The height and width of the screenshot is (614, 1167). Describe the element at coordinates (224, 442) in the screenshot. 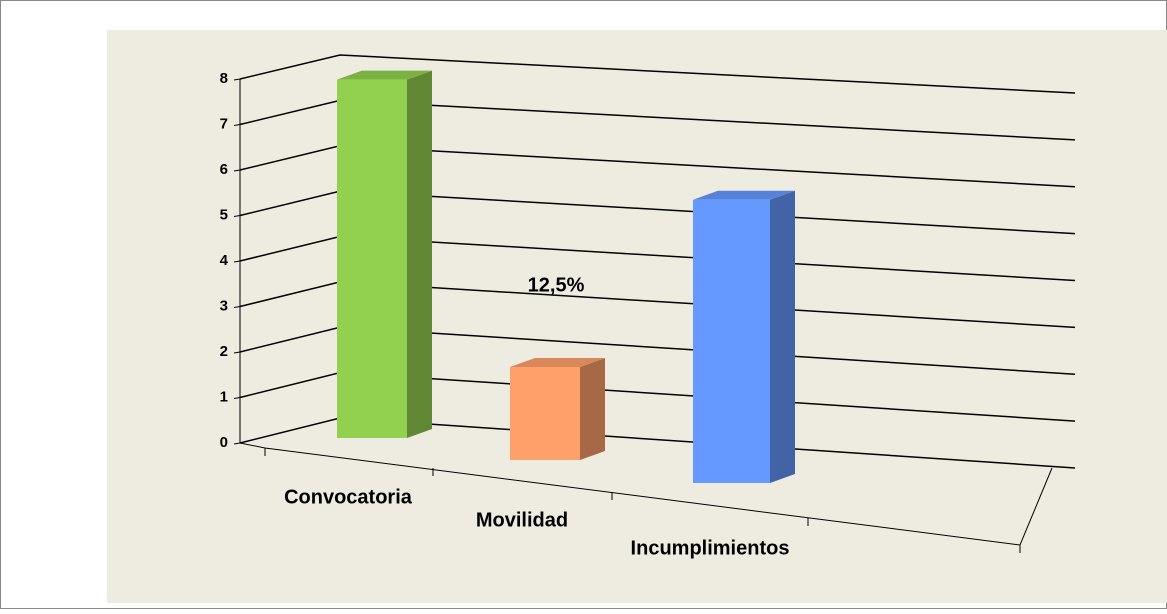

I see `y-tick-label: 0` at that location.